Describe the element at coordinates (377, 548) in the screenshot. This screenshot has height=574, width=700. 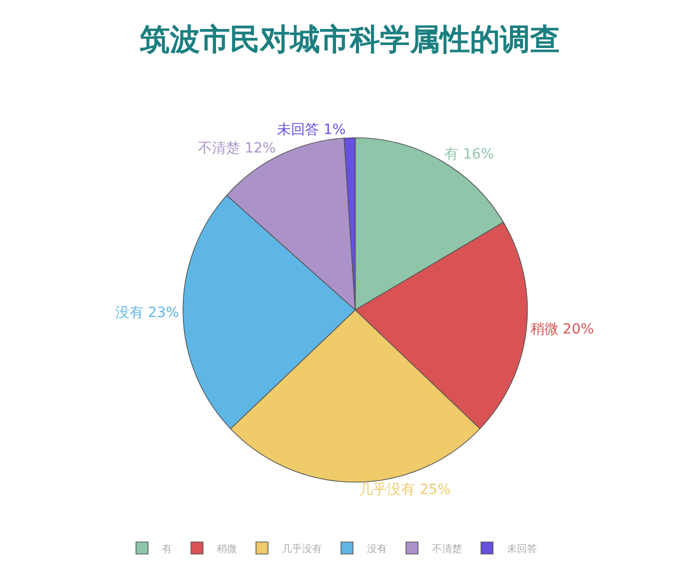
I see `legend-label: 没有` at that location.